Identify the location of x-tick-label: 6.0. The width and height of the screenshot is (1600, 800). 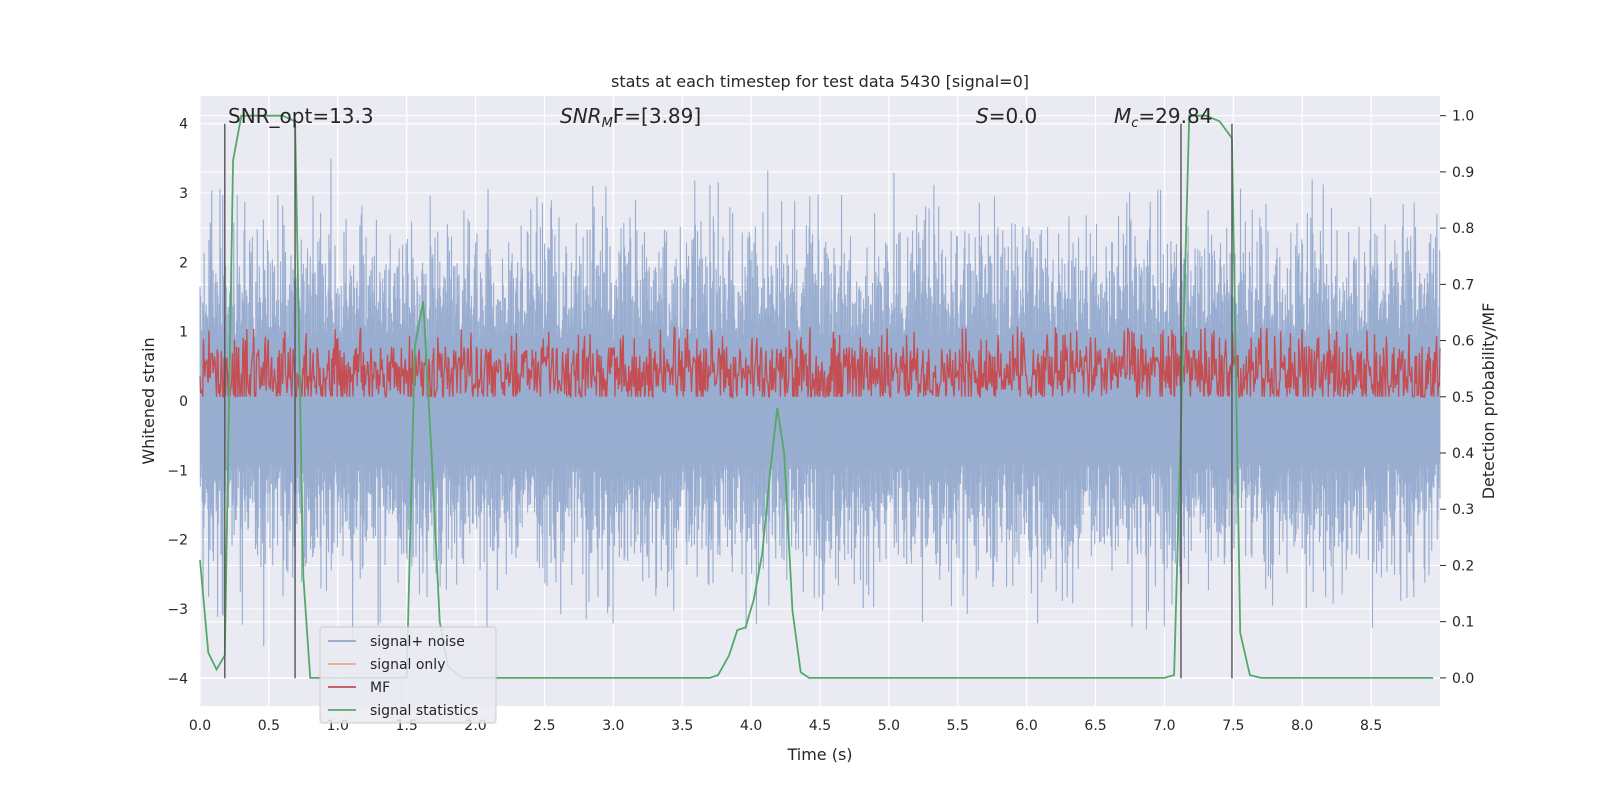
(1027, 726).